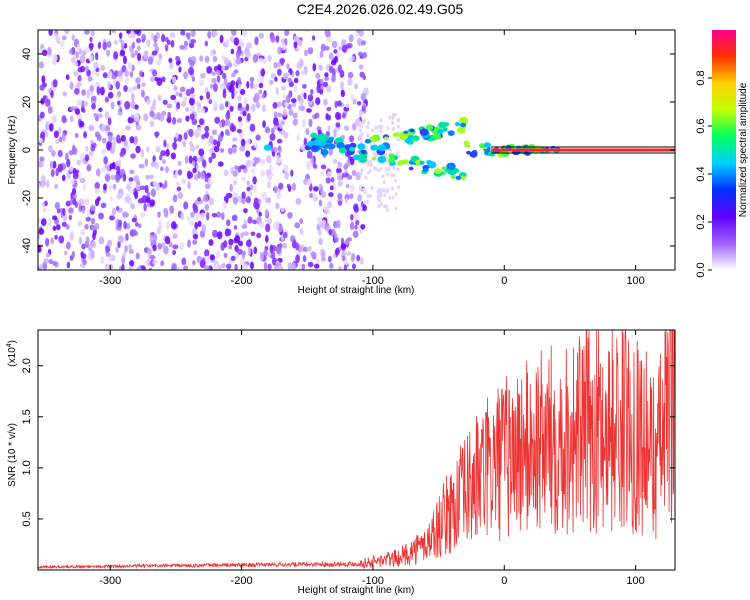 The image size is (750, 600). What do you see at coordinates (635, 581) in the screenshot?
I see `x-tick-label: 100` at bounding box center [635, 581].